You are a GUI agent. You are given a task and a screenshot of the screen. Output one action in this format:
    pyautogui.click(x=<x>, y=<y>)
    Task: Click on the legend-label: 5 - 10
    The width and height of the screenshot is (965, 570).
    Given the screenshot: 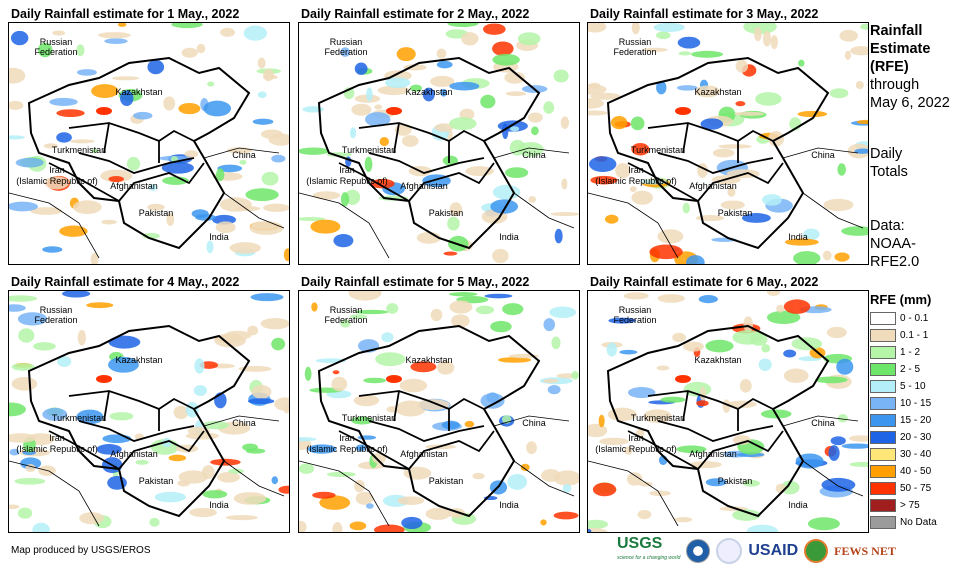 What is the action you would take?
    pyautogui.click(x=913, y=386)
    